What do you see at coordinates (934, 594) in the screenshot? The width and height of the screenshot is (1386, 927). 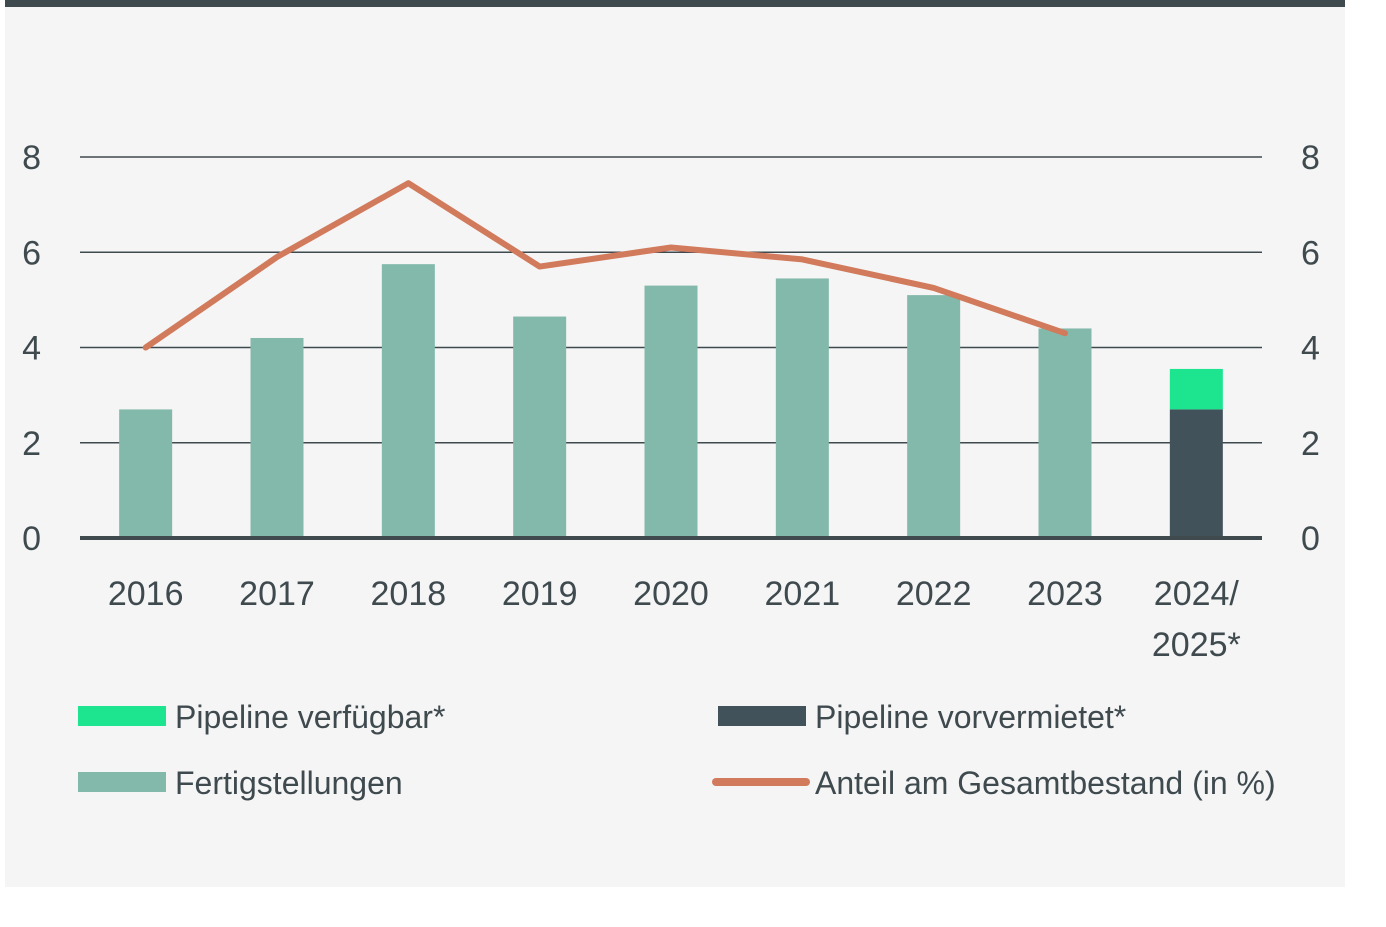 I see `x-tick-6: 2022` at bounding box center [934, 594].